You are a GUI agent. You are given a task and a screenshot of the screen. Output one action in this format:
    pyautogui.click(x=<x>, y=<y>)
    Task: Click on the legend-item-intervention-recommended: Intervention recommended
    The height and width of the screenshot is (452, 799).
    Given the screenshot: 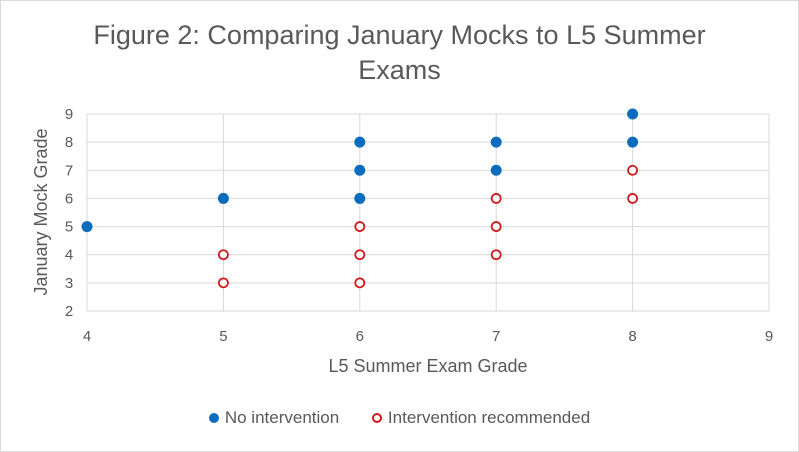 What is the action you would take?
    pyautogui.click(x=481, y=418)
    